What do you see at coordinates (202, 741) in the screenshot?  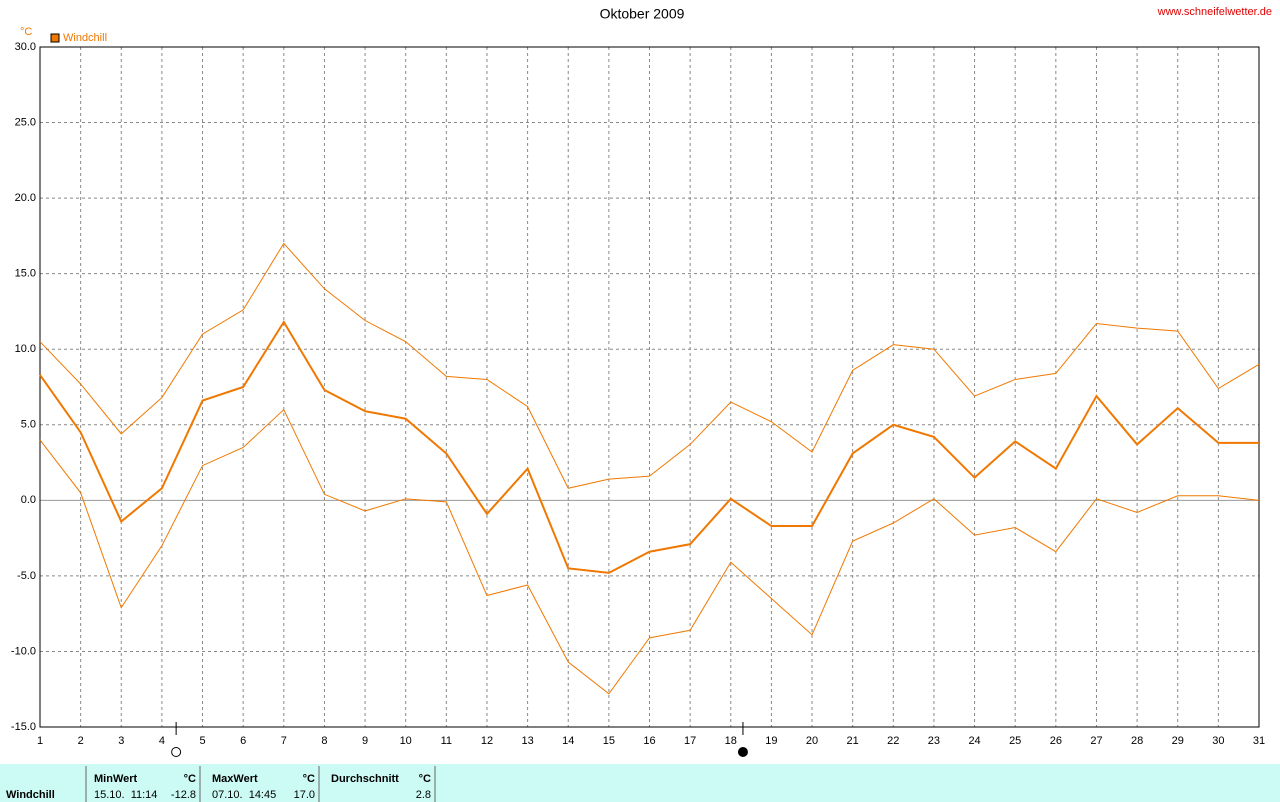 I see `x-tick-label: 5` at bounding box center [202, 741].